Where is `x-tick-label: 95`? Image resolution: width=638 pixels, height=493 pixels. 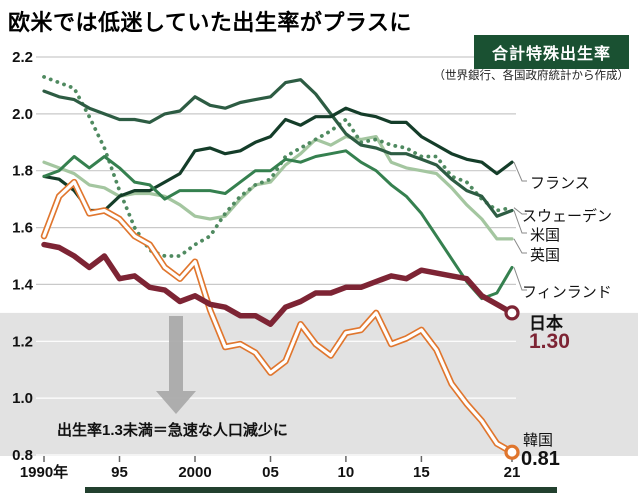 x-tick-label: 95 is located at coordinates (119, 472).